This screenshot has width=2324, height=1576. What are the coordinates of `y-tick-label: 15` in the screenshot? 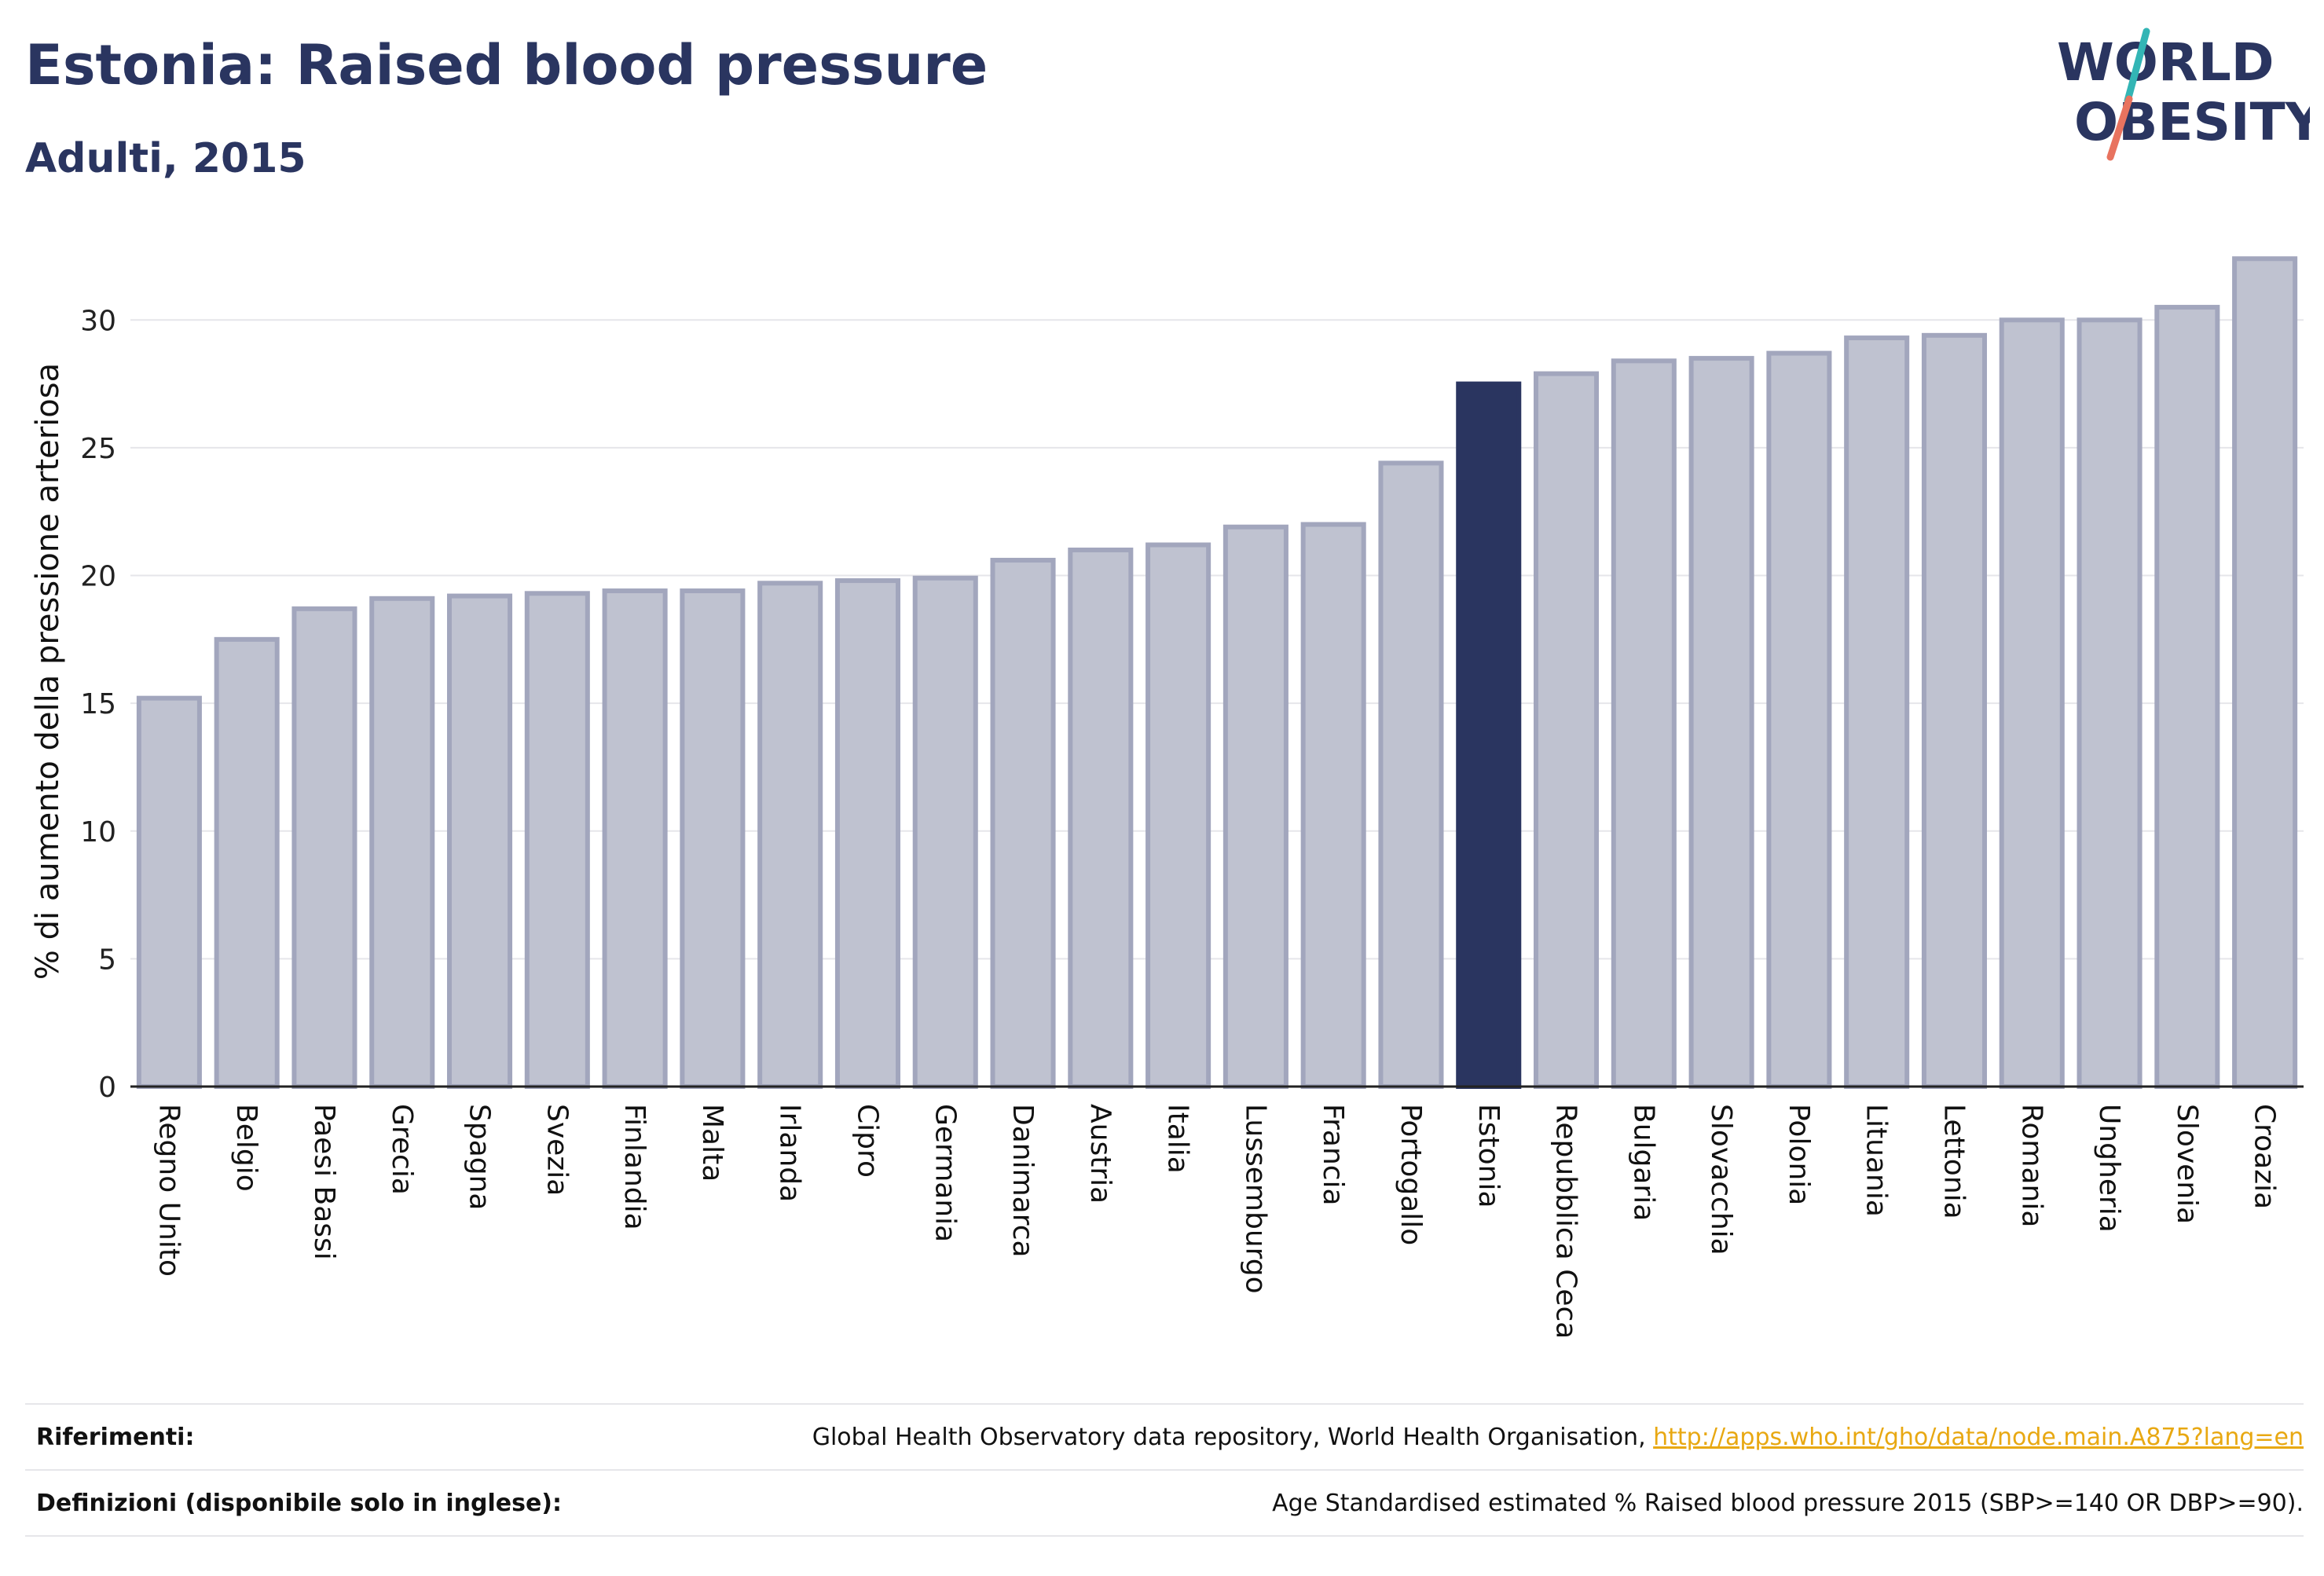 It's located at (98, 704).